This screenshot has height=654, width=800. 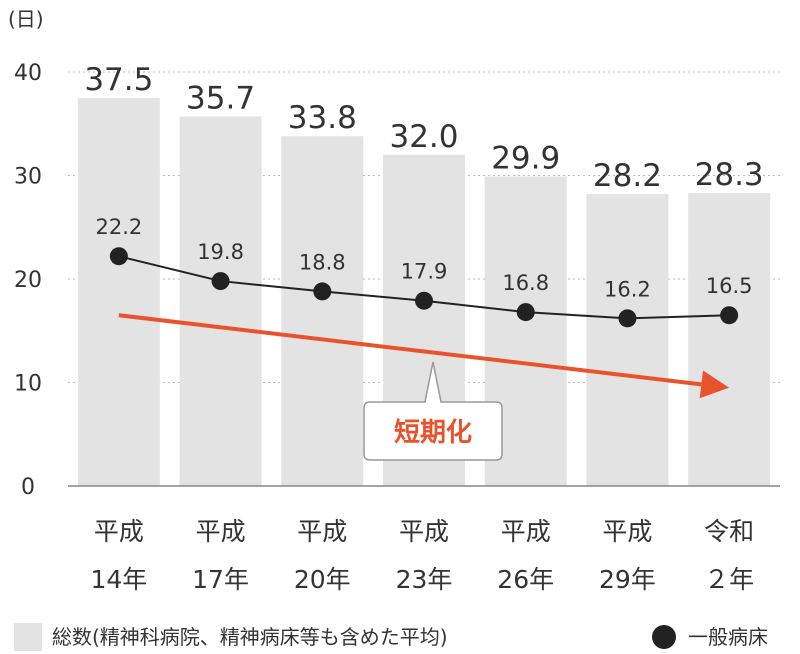 What do you see at coordinates (322, 579) in the screenshot?
I see `x-tick-label-line2: 20年` at bounding box center [322, 579].